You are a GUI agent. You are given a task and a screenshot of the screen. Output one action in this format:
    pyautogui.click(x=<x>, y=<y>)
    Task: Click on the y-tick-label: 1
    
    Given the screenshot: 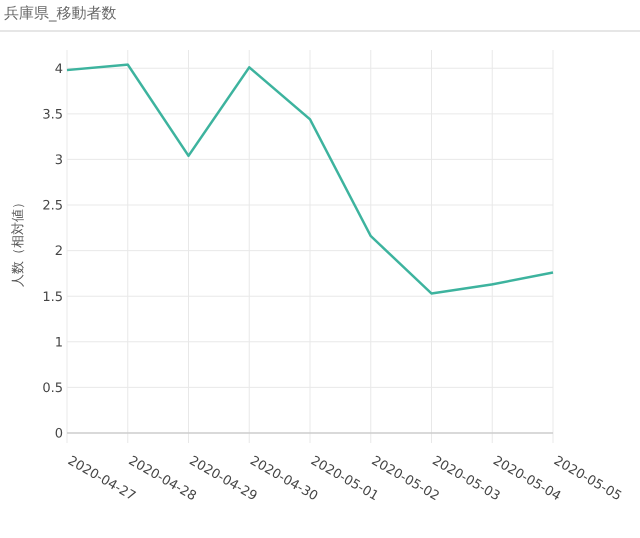 What is the action you would take?
    pyautogui.click(x=58, y=342)
    